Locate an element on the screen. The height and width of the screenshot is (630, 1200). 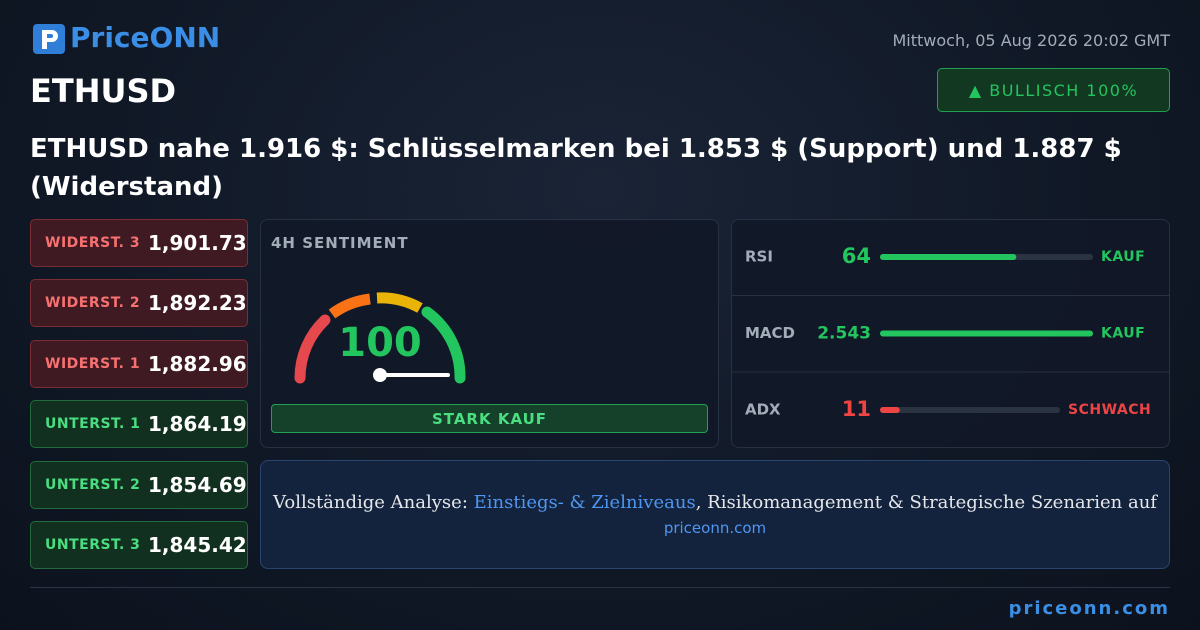
level-box: UNTERST. 1 1,864.19 is located at coordinates (139, 424).